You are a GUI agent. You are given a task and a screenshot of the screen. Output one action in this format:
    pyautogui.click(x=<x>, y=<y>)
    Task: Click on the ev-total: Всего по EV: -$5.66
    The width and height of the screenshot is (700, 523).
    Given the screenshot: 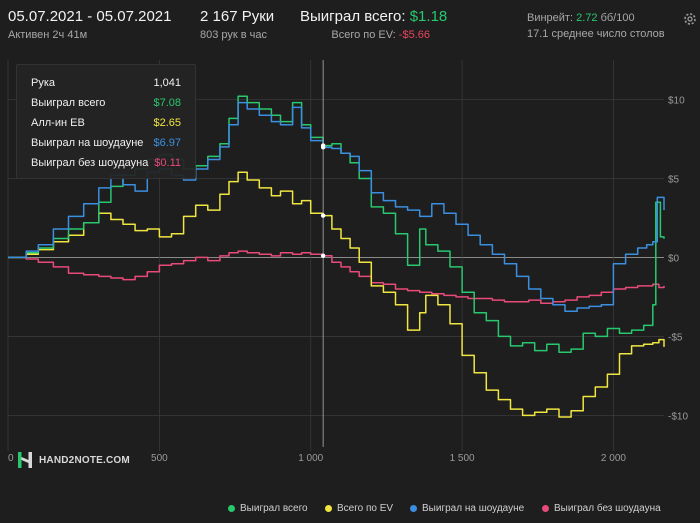 What is the action you would take?
    pyautogui.click(x=365, y=35)
    